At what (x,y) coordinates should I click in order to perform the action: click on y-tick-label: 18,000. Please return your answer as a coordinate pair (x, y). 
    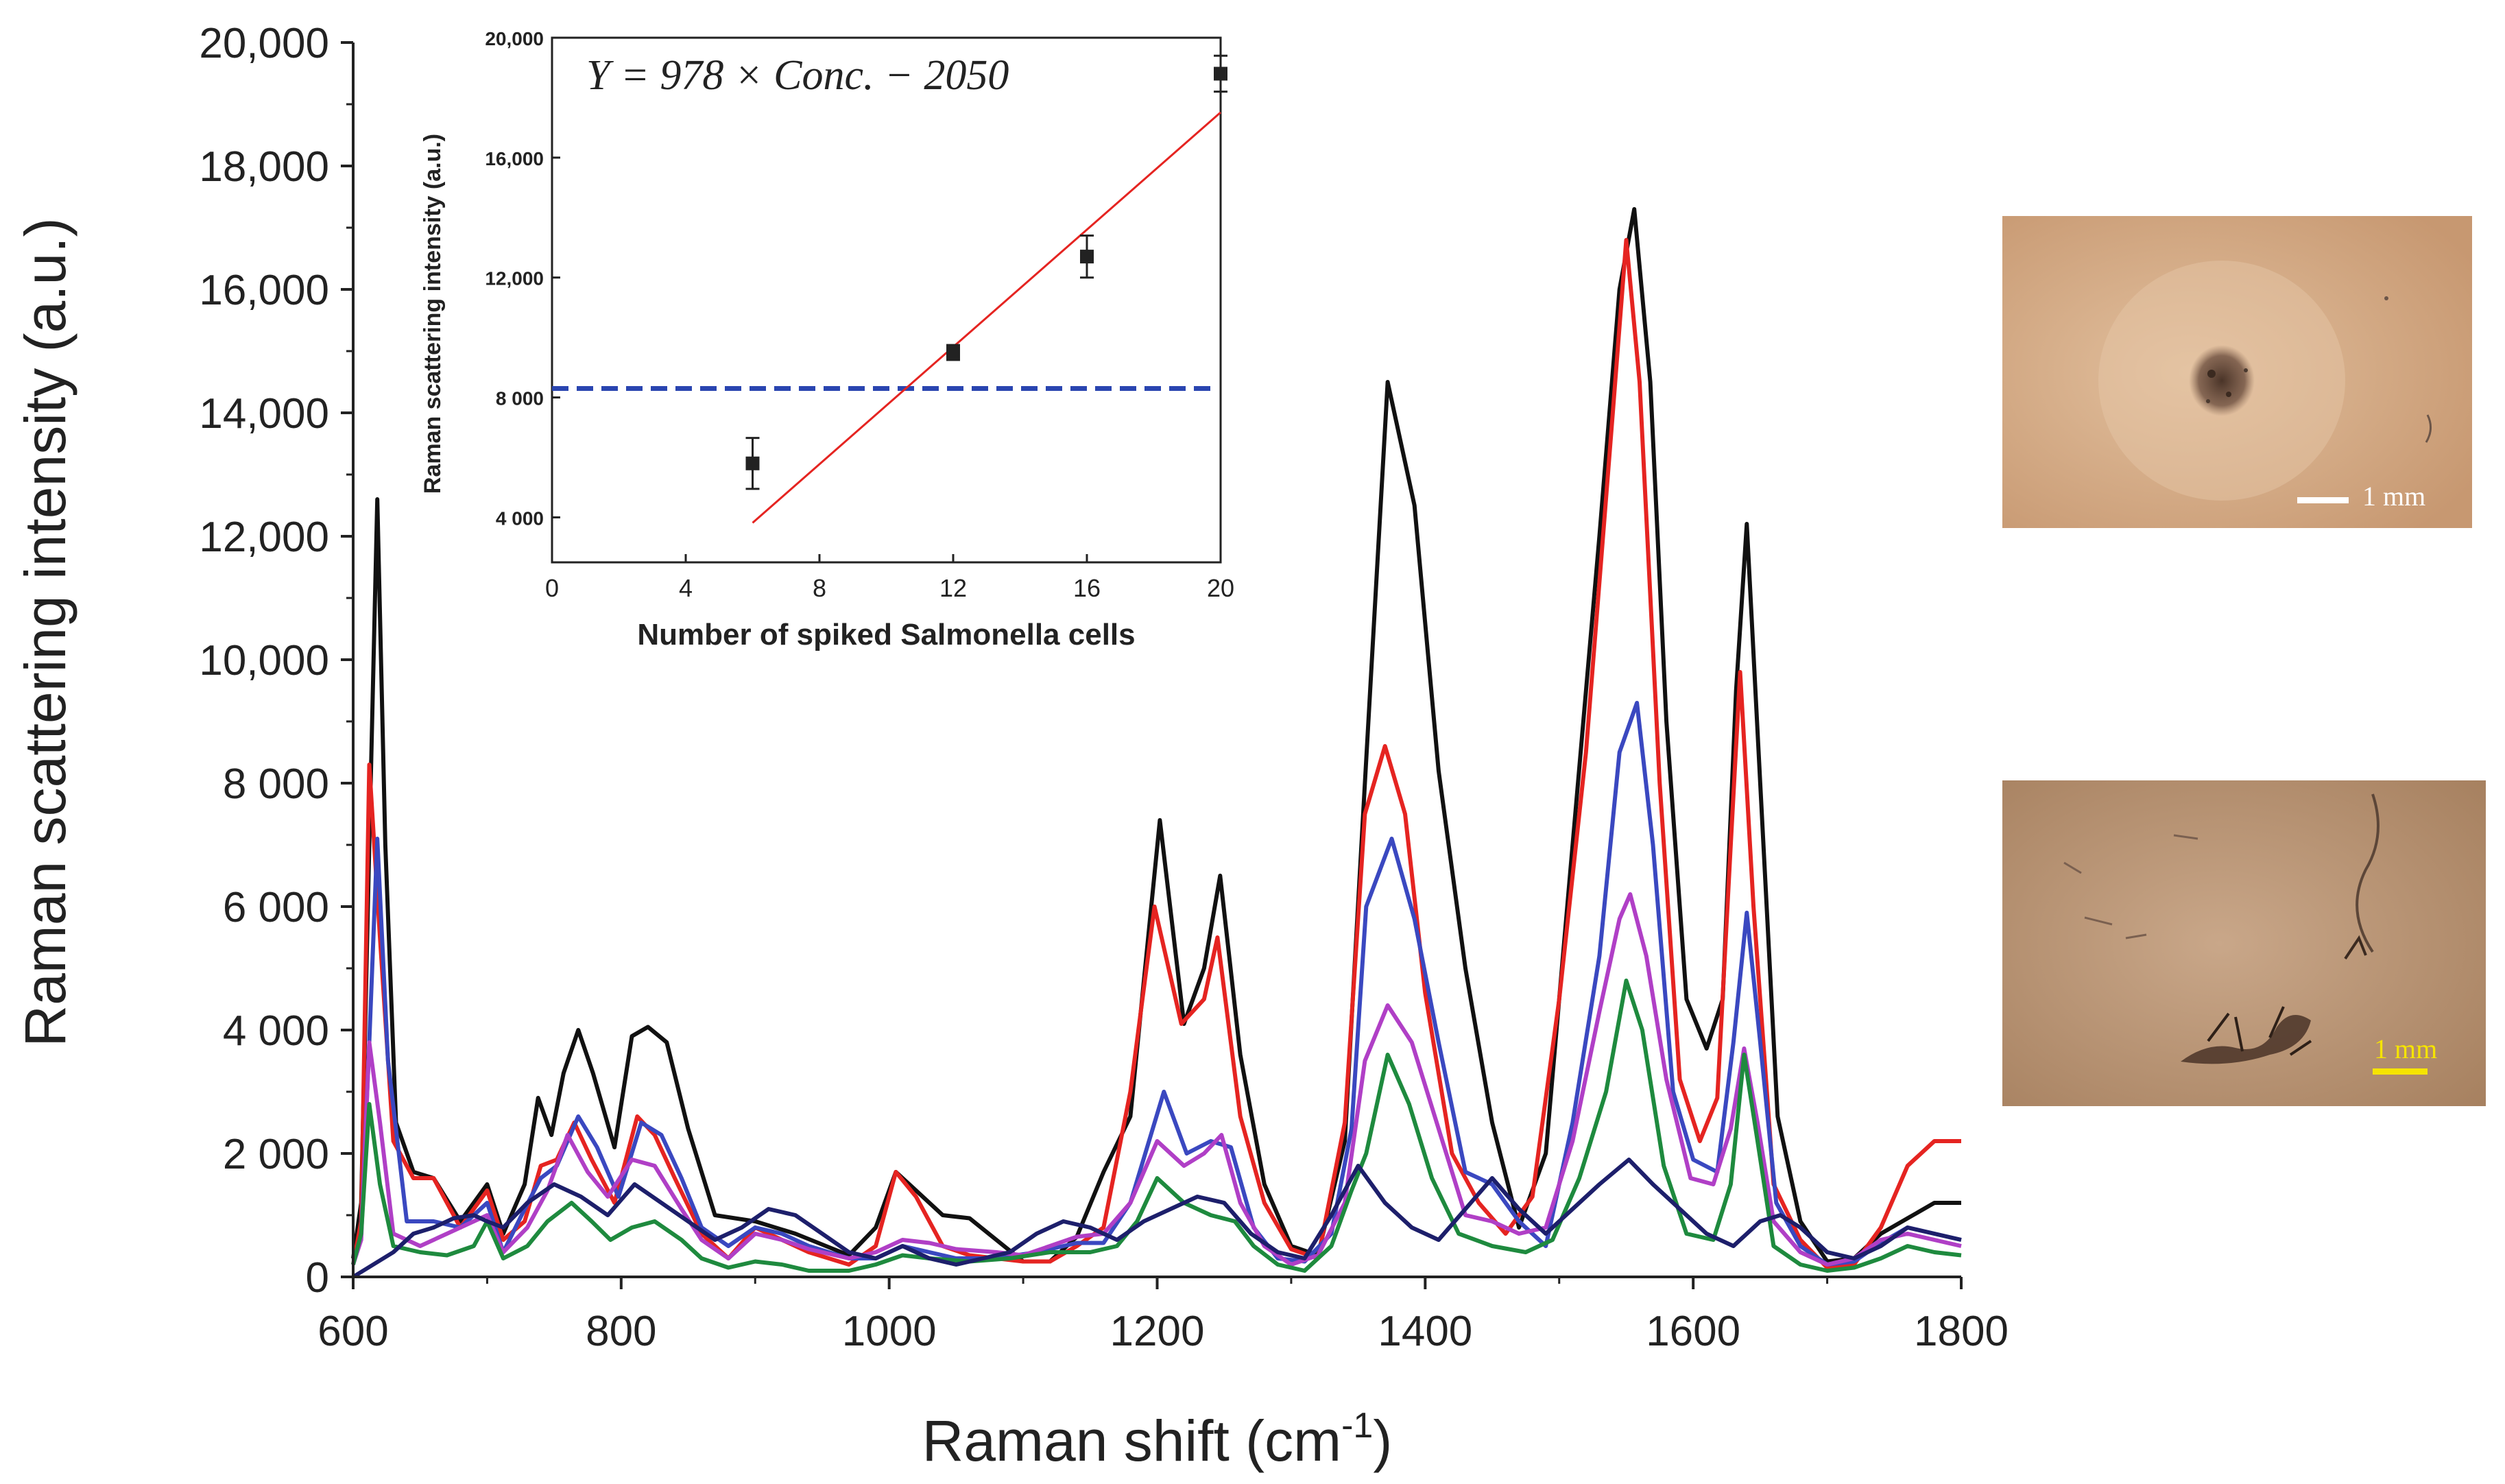
    Looking at the image, I should click on (264, 167).